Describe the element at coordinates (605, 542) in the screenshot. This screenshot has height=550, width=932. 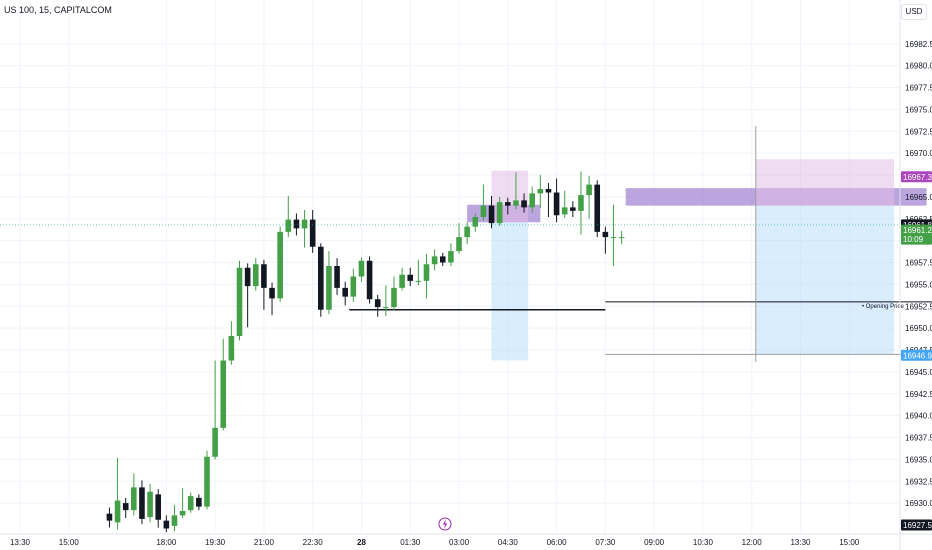
I see `time-tick-label: 07:30` at that location.